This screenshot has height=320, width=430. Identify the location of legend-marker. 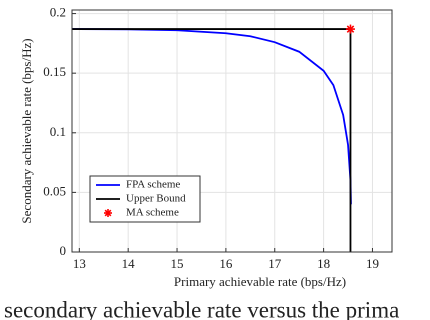
(108, 213).